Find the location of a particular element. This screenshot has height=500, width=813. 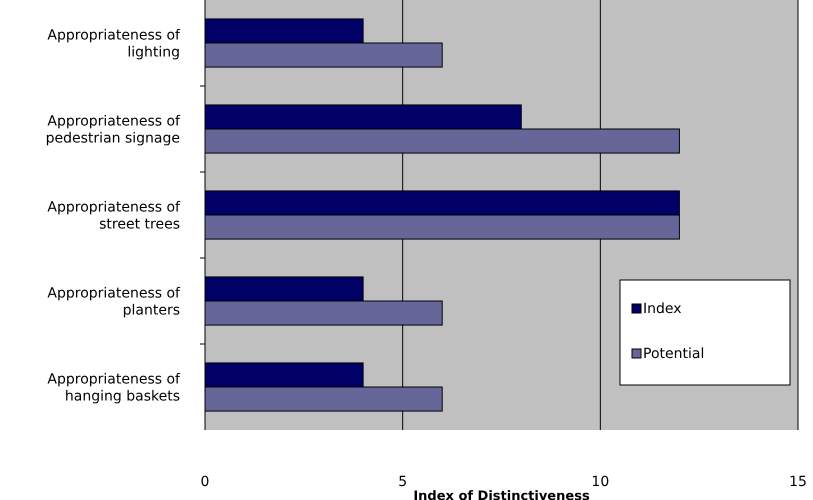

y-tick-label: Appropriateness of street trees is located at coordinates (114, 216).